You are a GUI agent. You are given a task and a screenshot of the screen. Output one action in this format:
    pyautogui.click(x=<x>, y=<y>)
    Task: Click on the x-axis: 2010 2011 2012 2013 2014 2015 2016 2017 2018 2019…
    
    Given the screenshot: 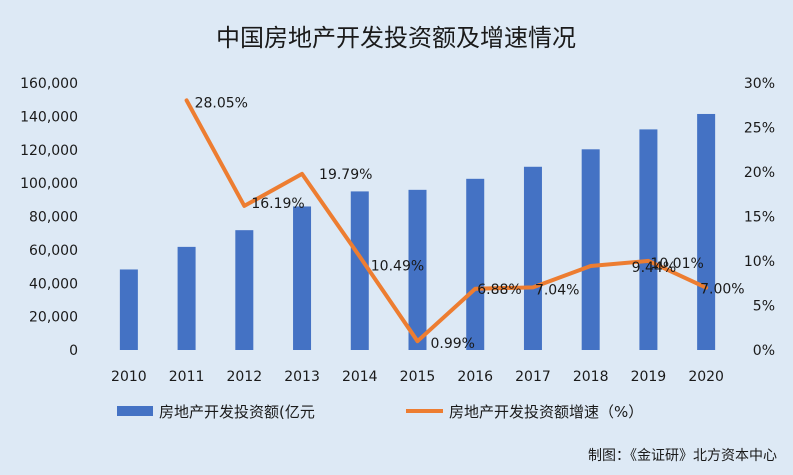 What is the action you would take?
    pyautogui.click(x=417, y=377)
    